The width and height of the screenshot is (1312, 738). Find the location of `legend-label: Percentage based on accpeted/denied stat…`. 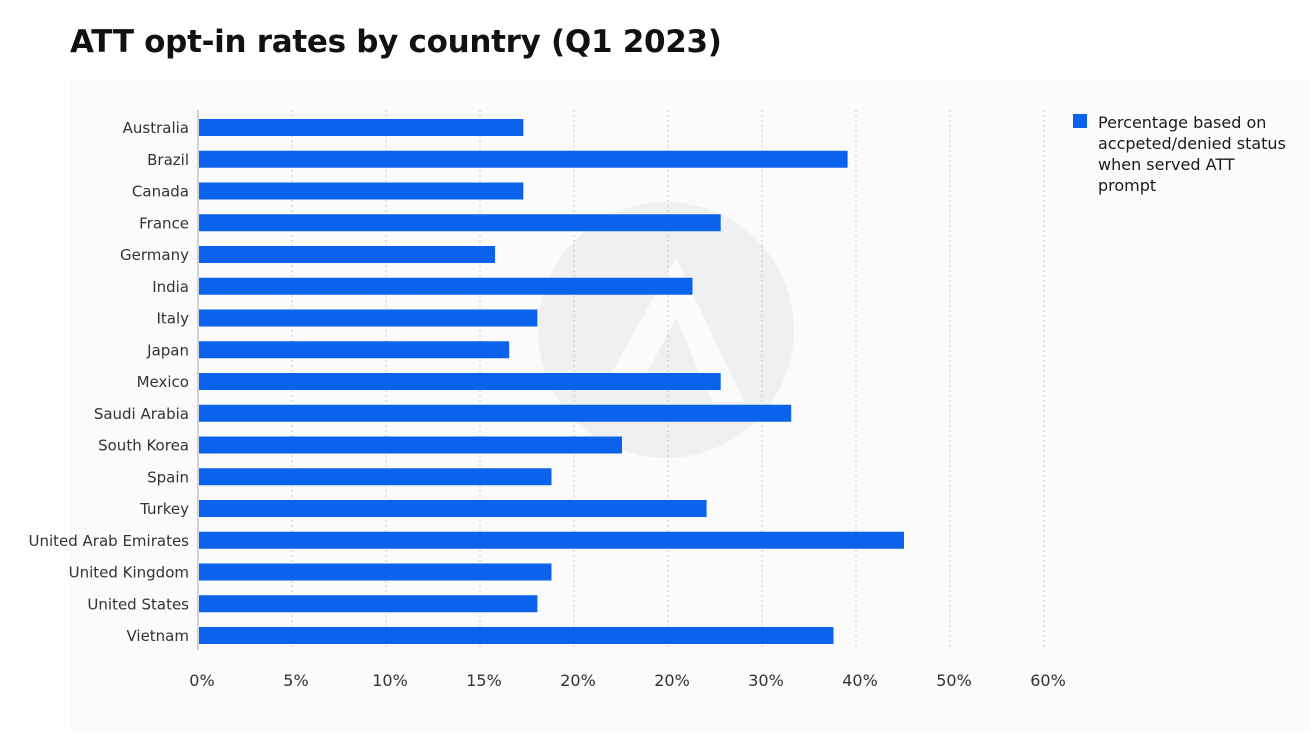

legend-label: Percentage based on accpeted/denied stat… is located at coordinates (1192, 154).